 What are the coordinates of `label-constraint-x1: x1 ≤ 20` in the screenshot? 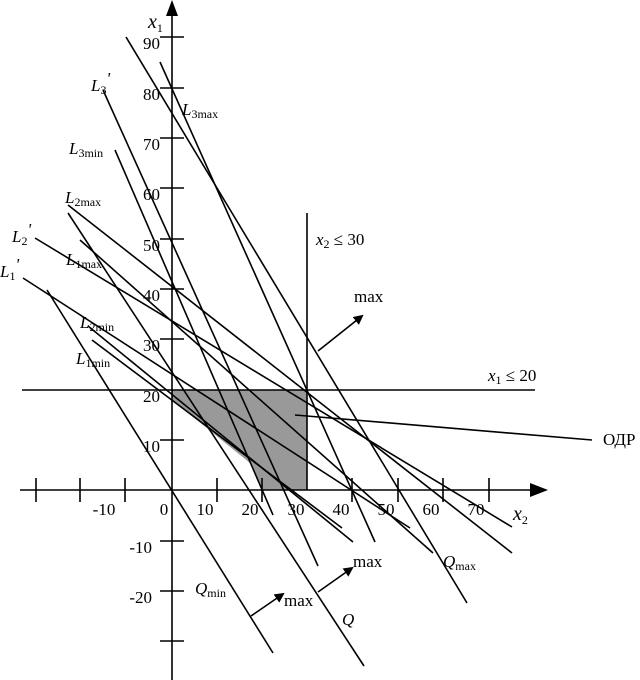 It's located at (511, 376).